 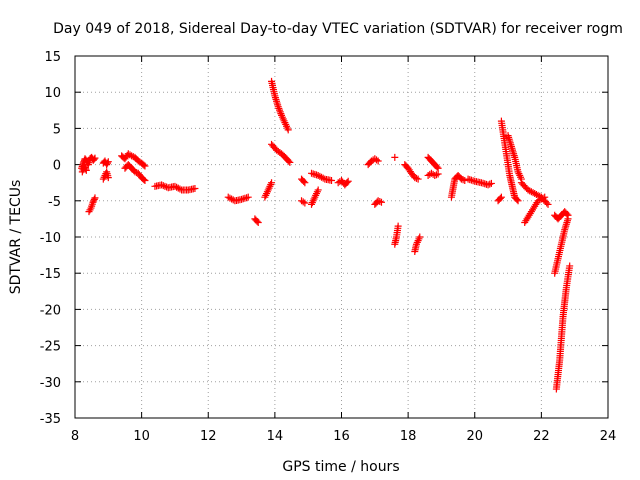 I want to click on series-seg06, so click(x=133, y=160).